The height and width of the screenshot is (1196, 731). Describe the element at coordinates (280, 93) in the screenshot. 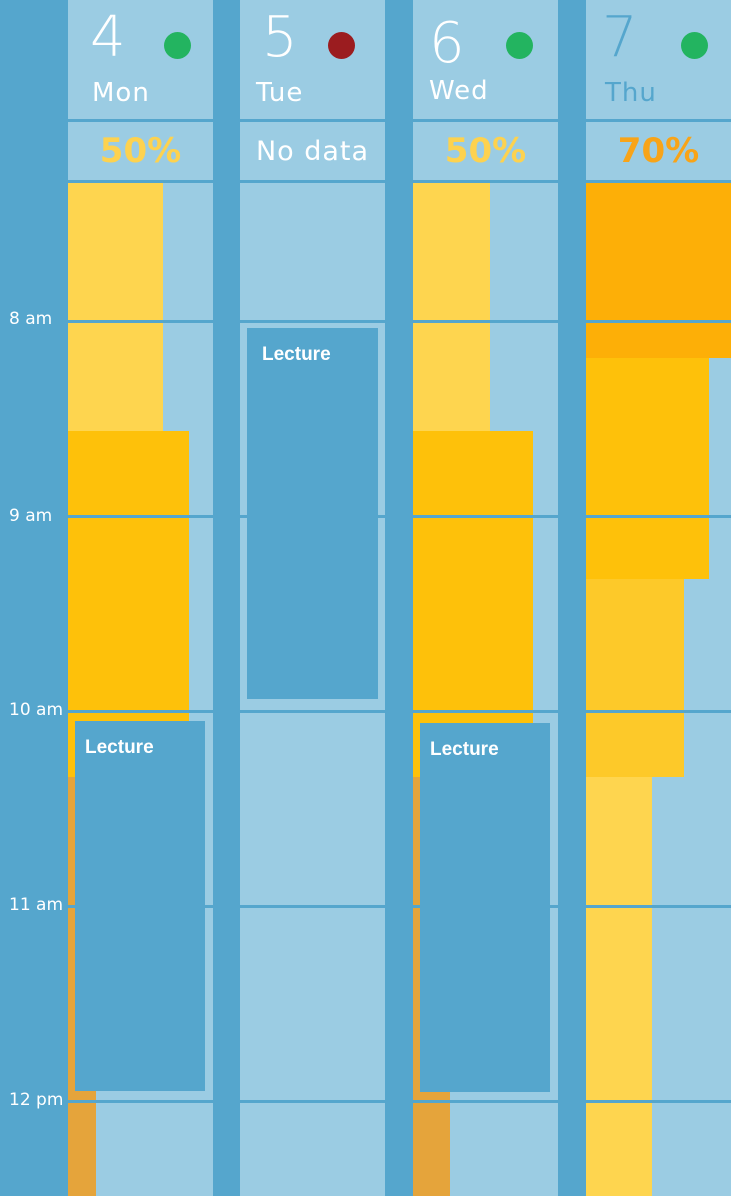

I see `day-name: Tue` at that location.